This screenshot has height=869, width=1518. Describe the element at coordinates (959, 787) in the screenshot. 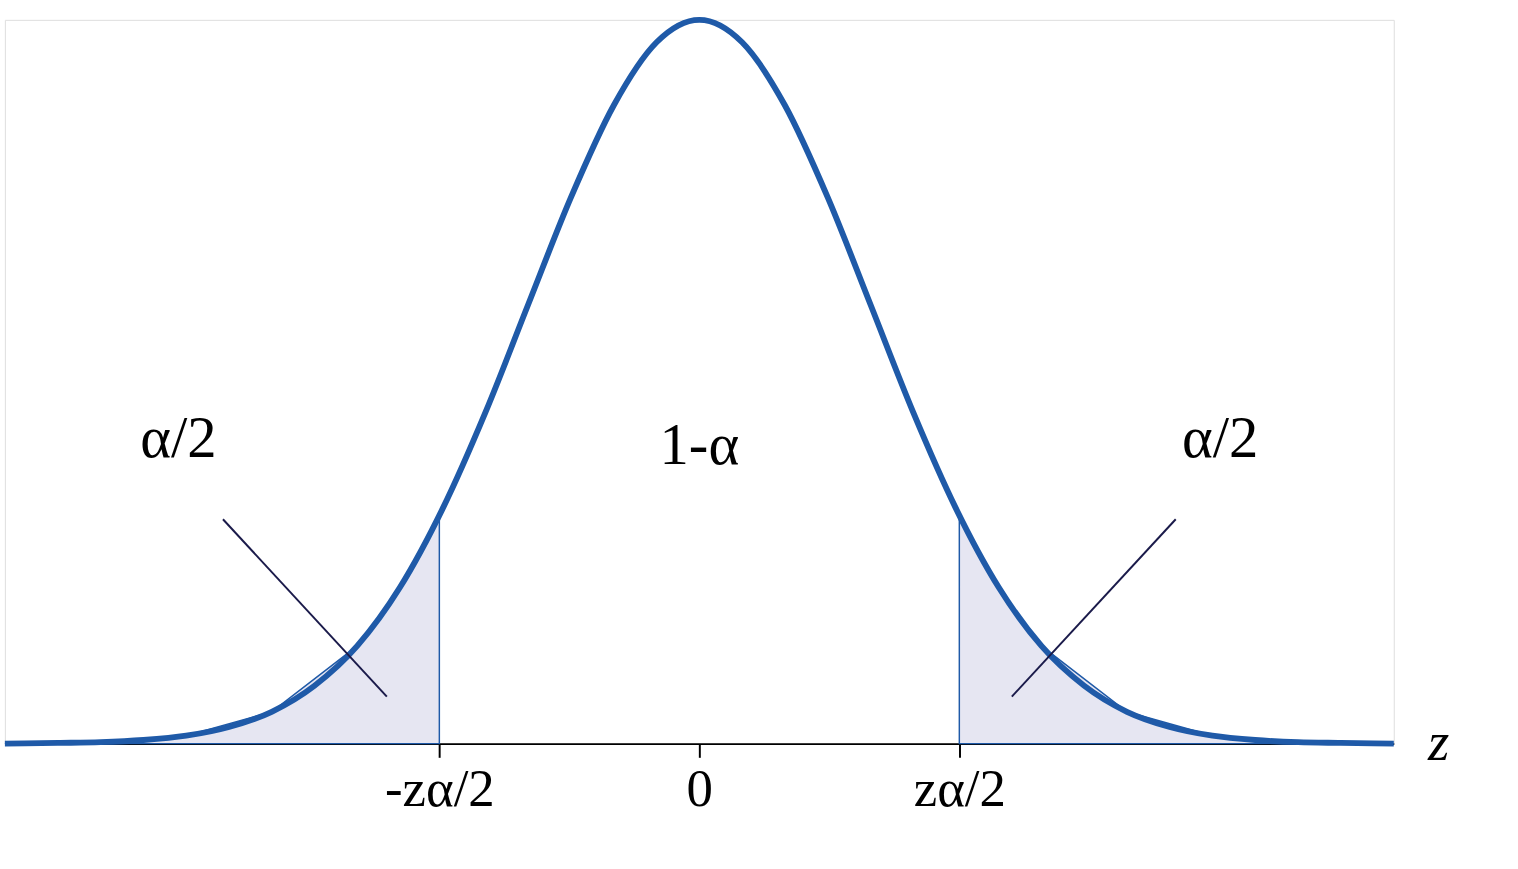

I see `x-tick-label: zα/2` at that location.